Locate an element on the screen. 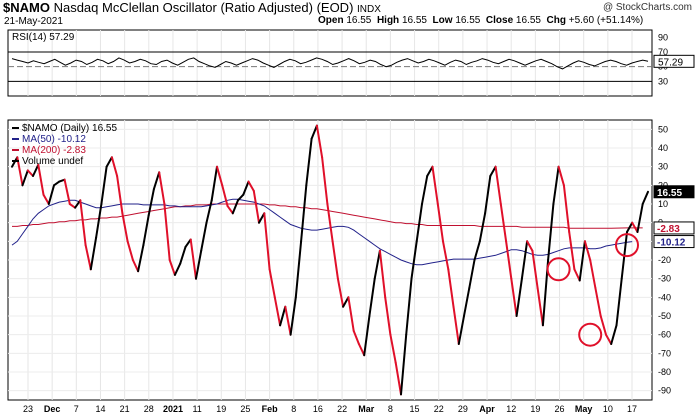 This screenshot has width=698, height=415. rsi-last-value-tag is located at coordinates (674, 61).